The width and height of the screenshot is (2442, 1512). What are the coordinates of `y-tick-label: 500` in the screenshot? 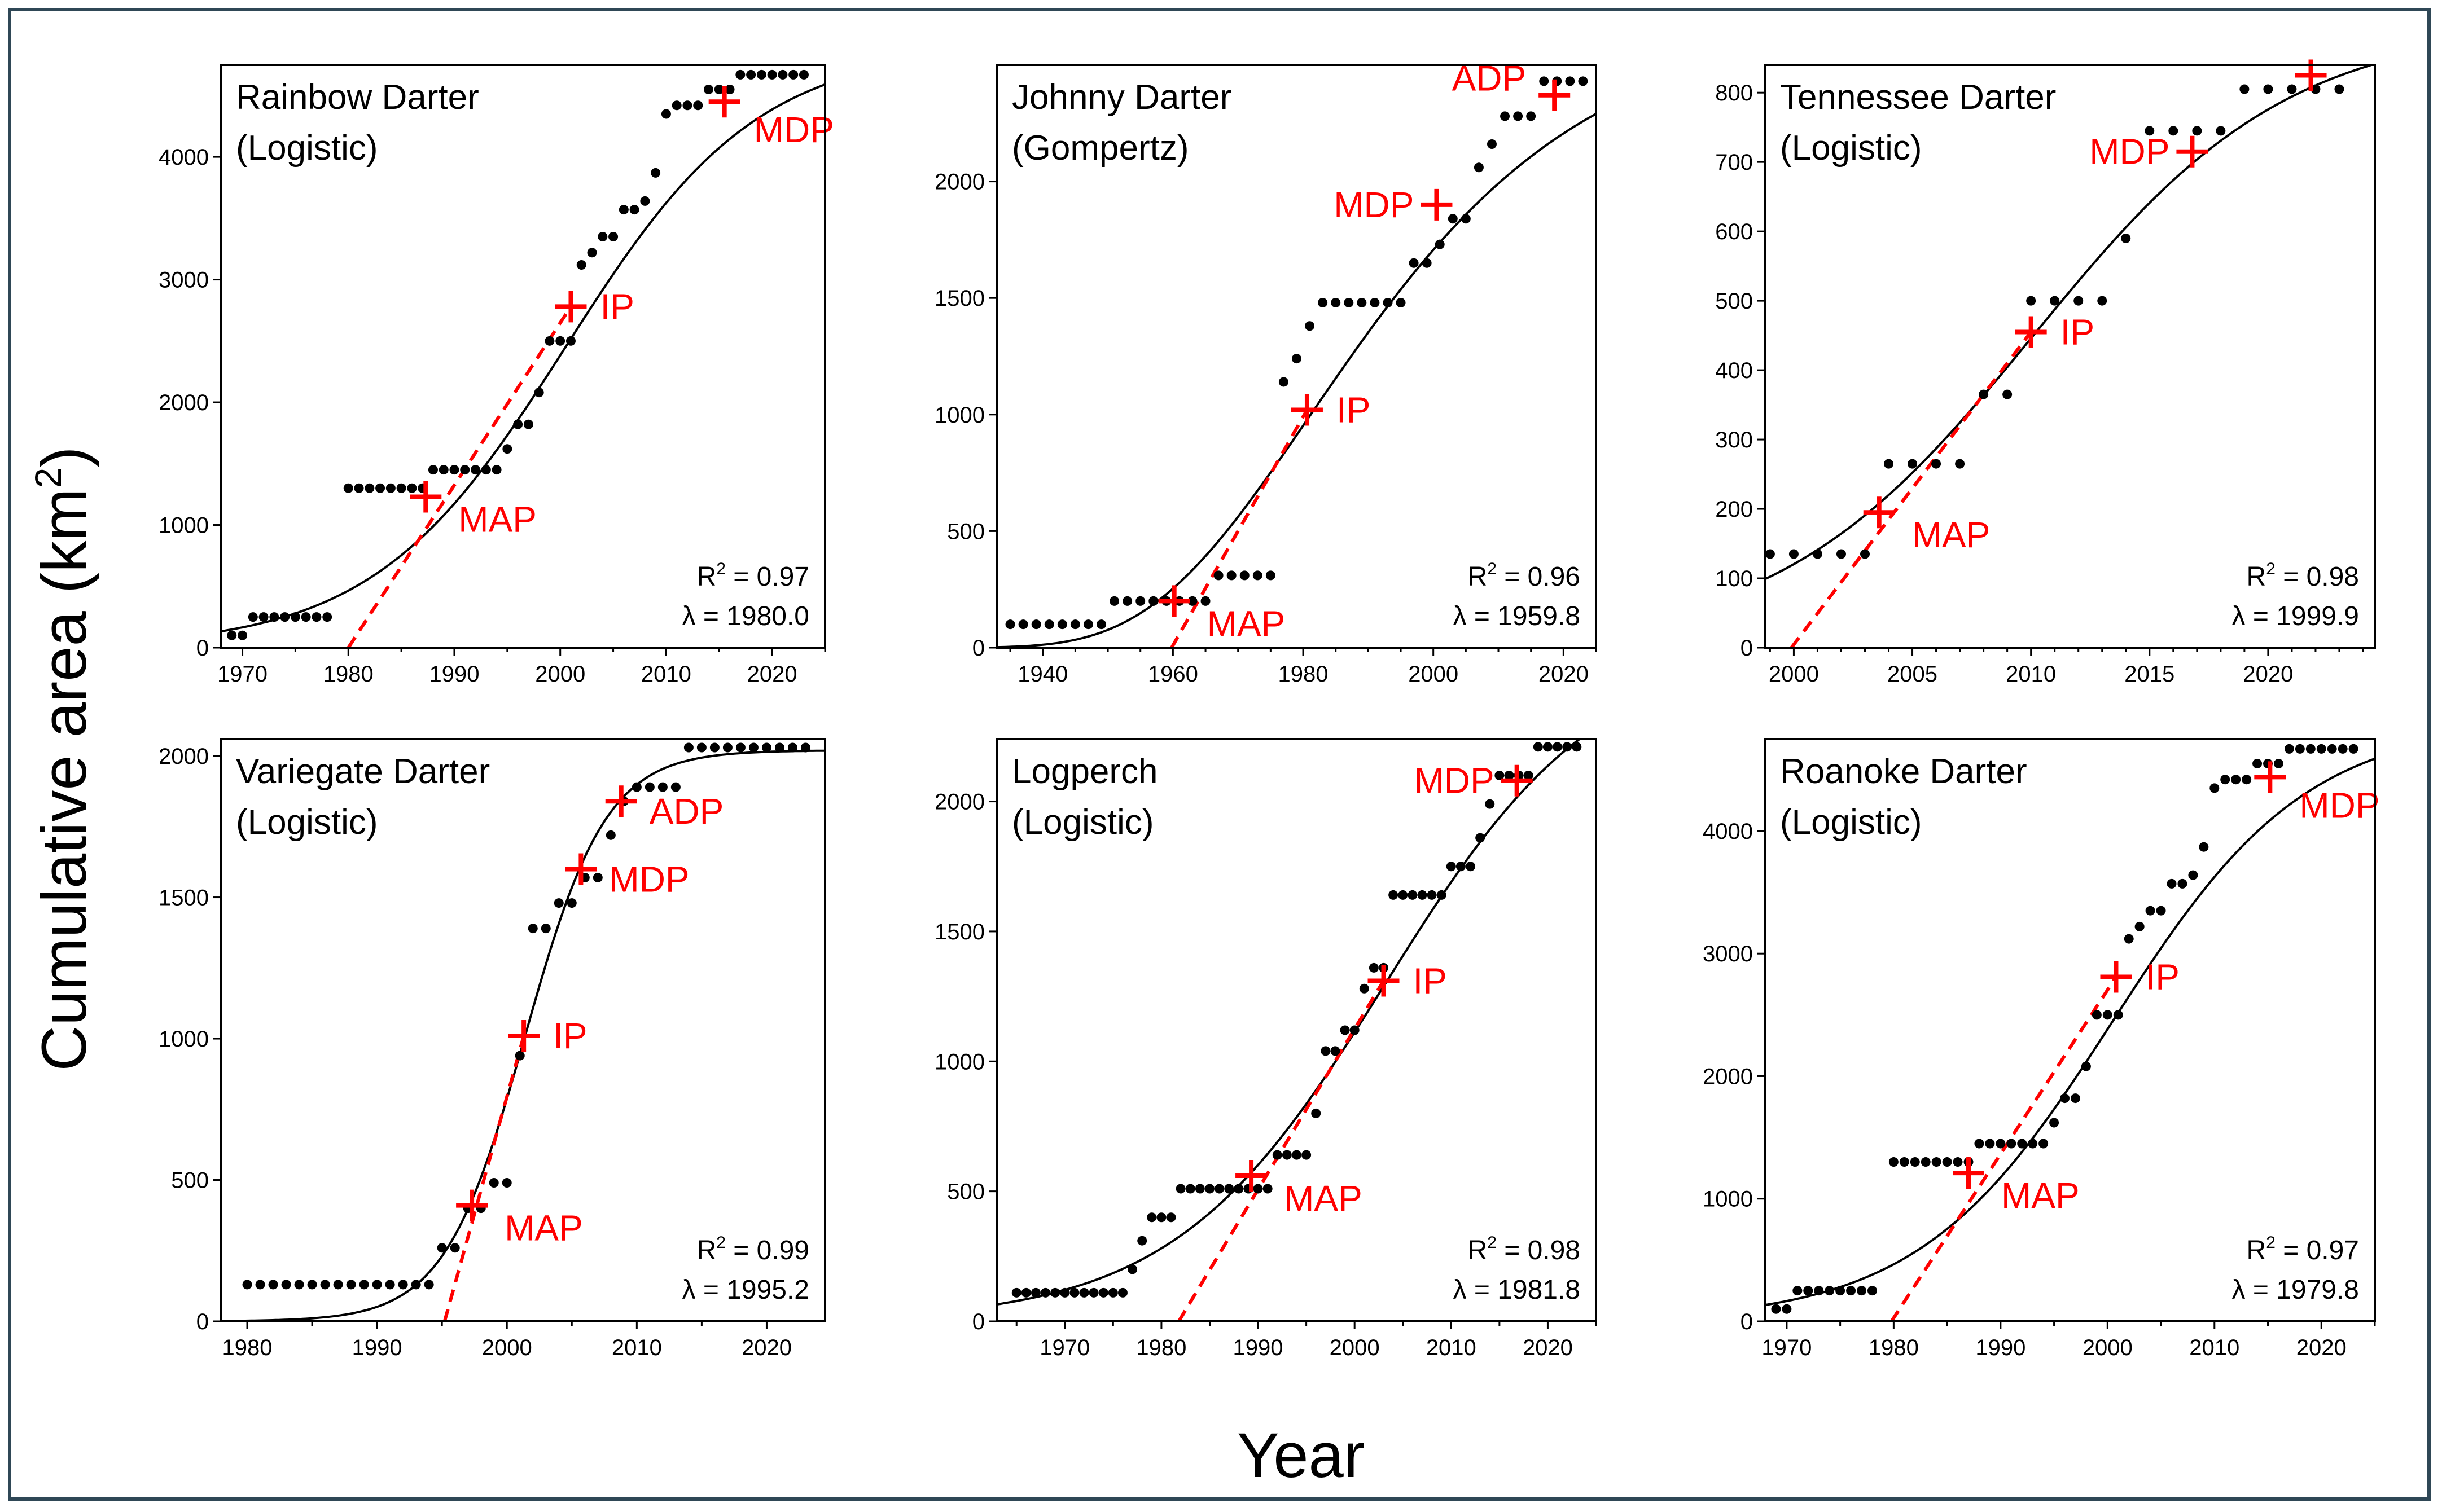 It's located at (966, 1192).